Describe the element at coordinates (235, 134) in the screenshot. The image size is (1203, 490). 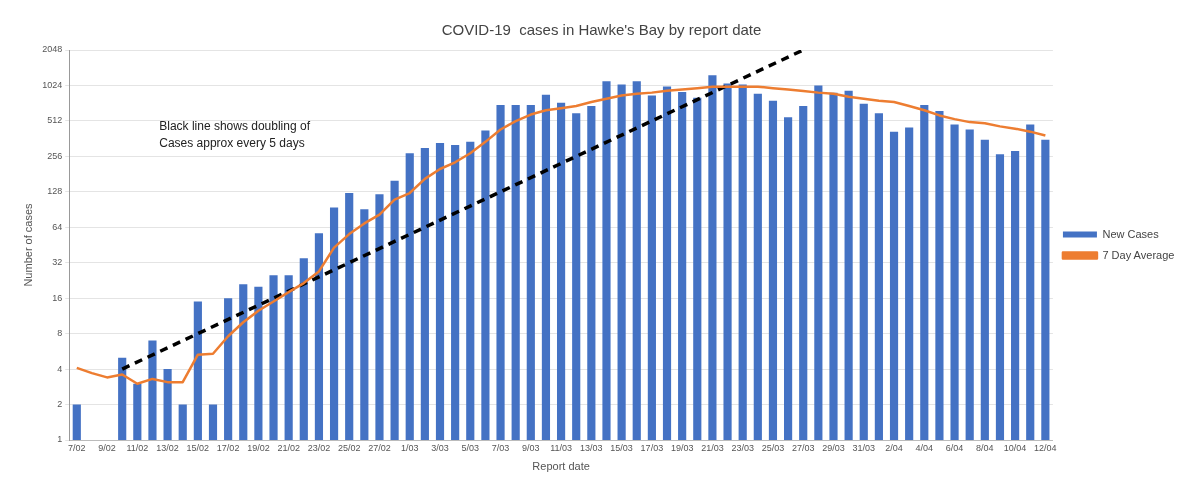
I see `annotation: Black line shows doubling of Cases approx every 5 days` at that location.